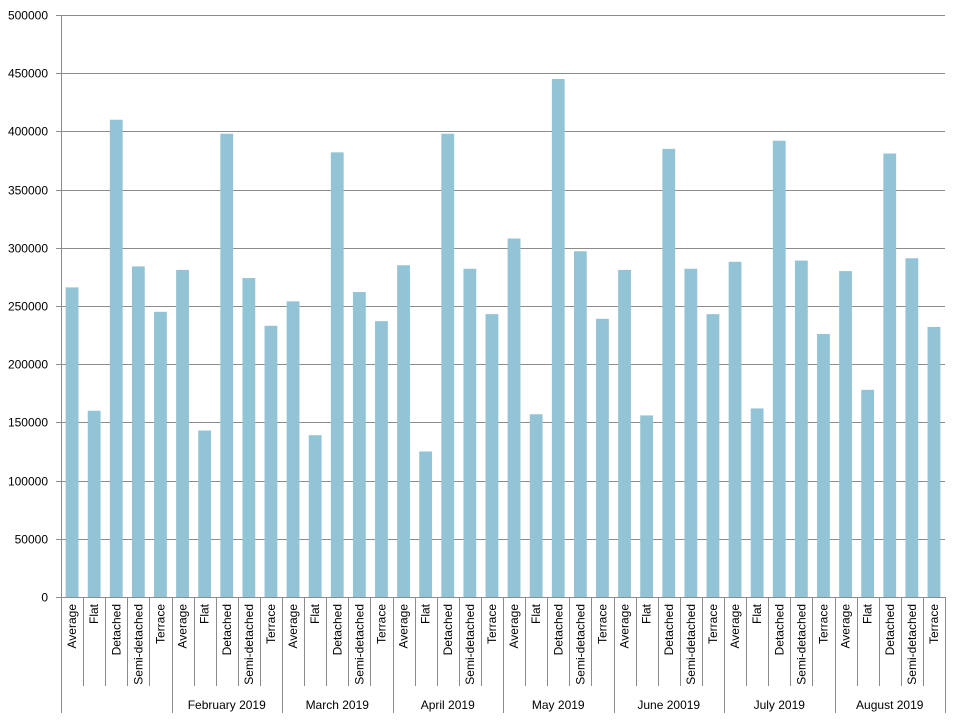 The image size is (960, 720). Describe the element at coordinates (28, 482) in the screenshot. I see `y-tick-label: 100000` at that location.